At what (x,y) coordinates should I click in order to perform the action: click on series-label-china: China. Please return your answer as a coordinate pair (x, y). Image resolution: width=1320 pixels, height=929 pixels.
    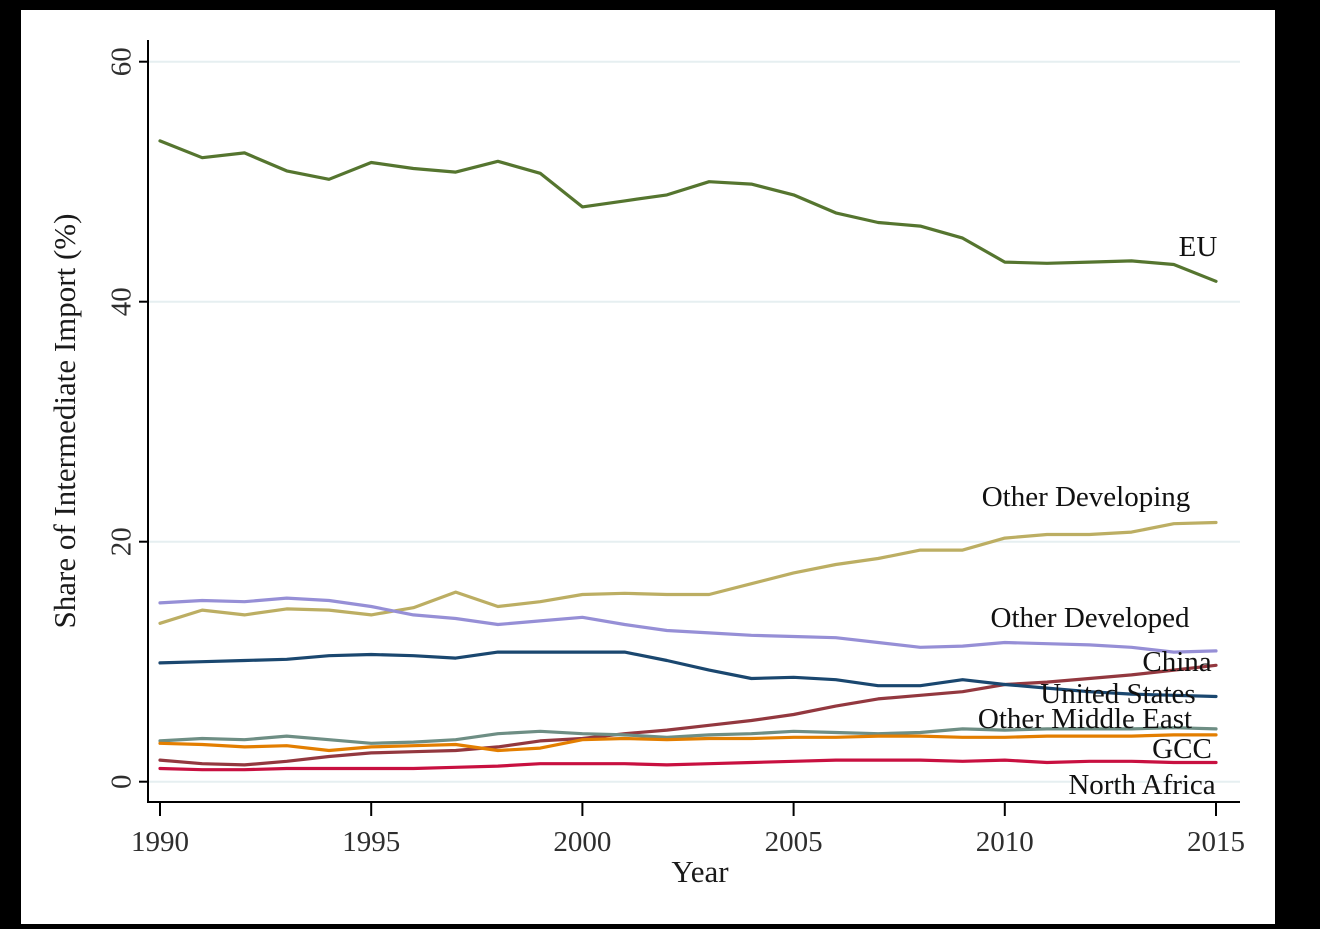
    Looking at the image, I should click on (1176, 662).